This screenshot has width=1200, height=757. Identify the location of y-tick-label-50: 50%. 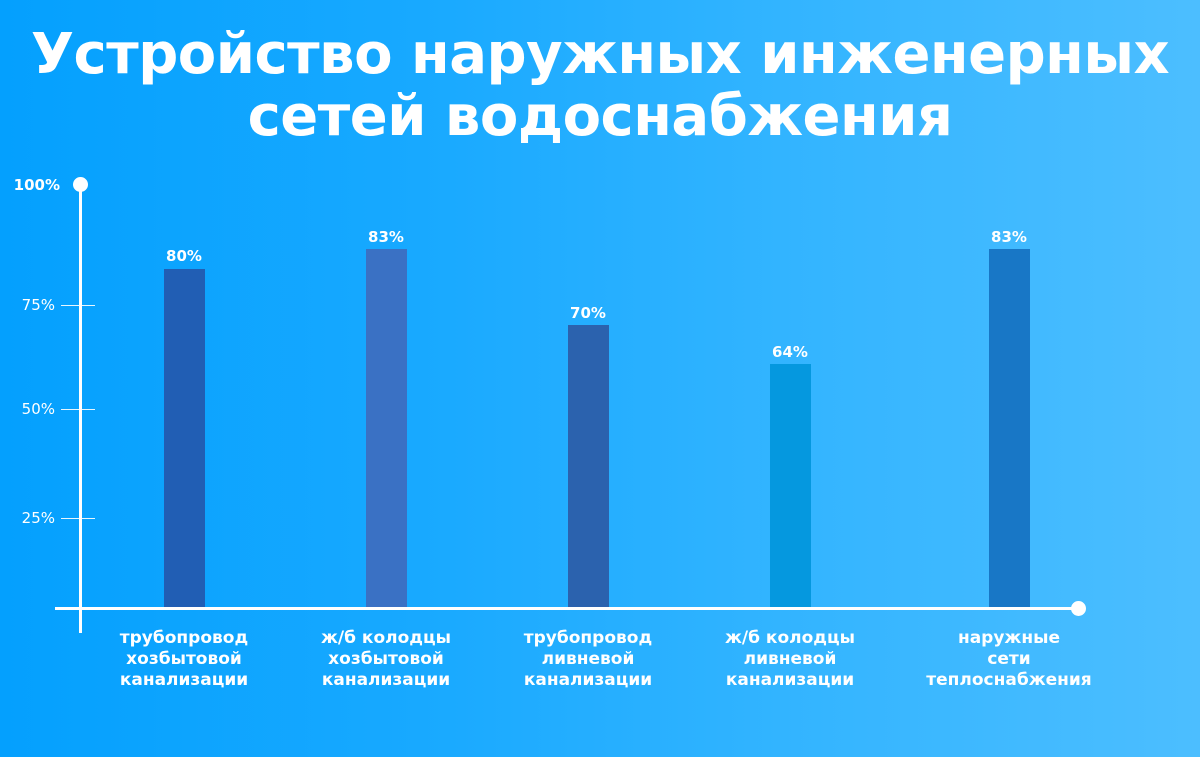
(38, 409).